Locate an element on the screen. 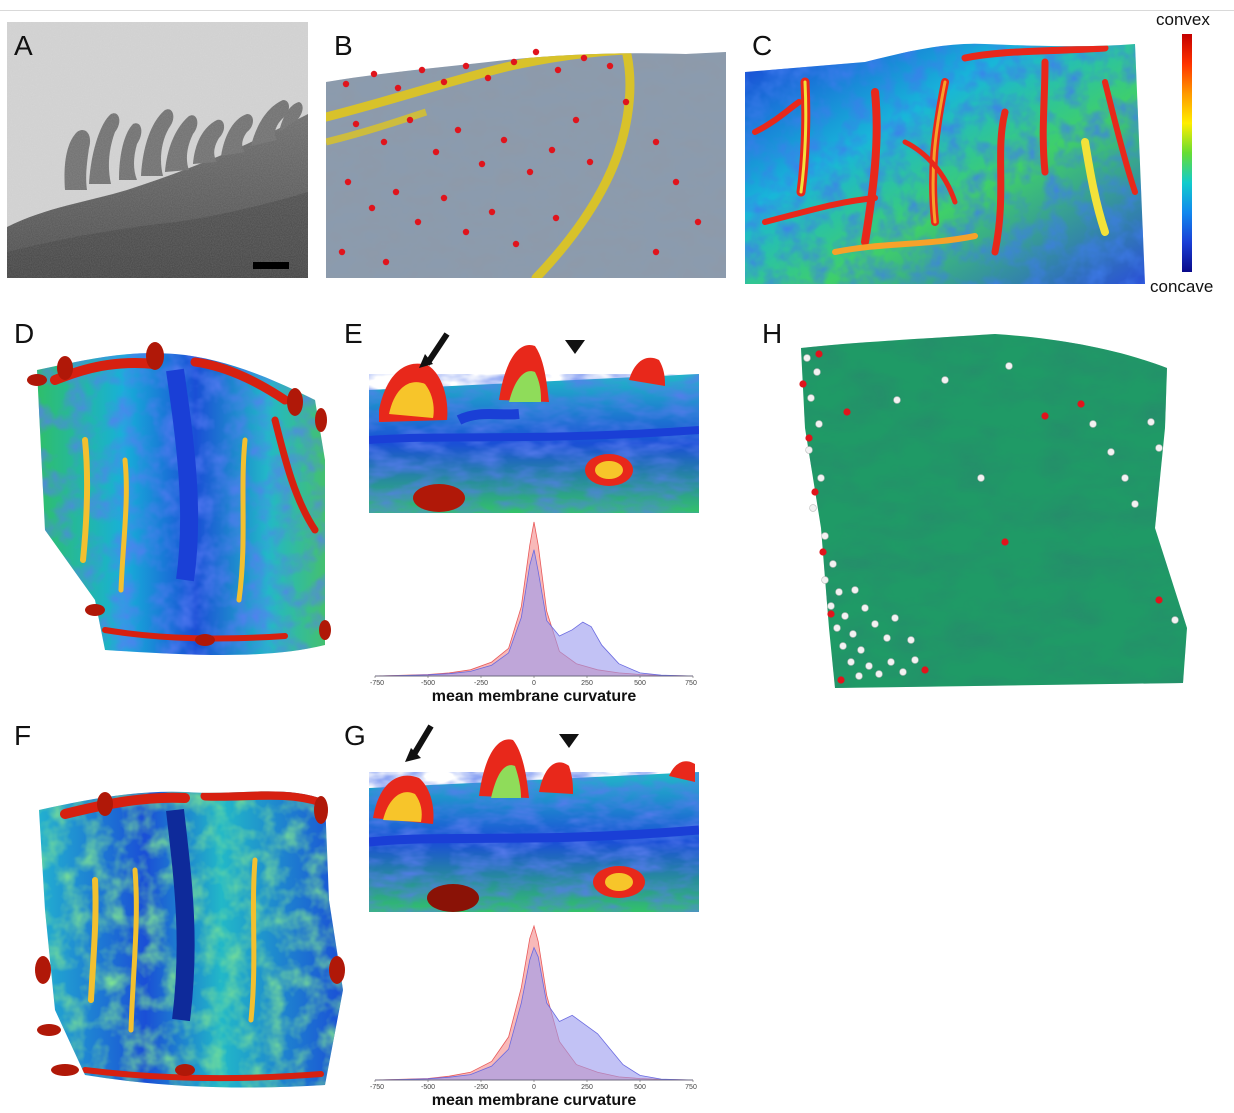 This screenshot has height=1113, width=1234. colorbar-bottom-label: concave is located at coordinates (1182, 286).